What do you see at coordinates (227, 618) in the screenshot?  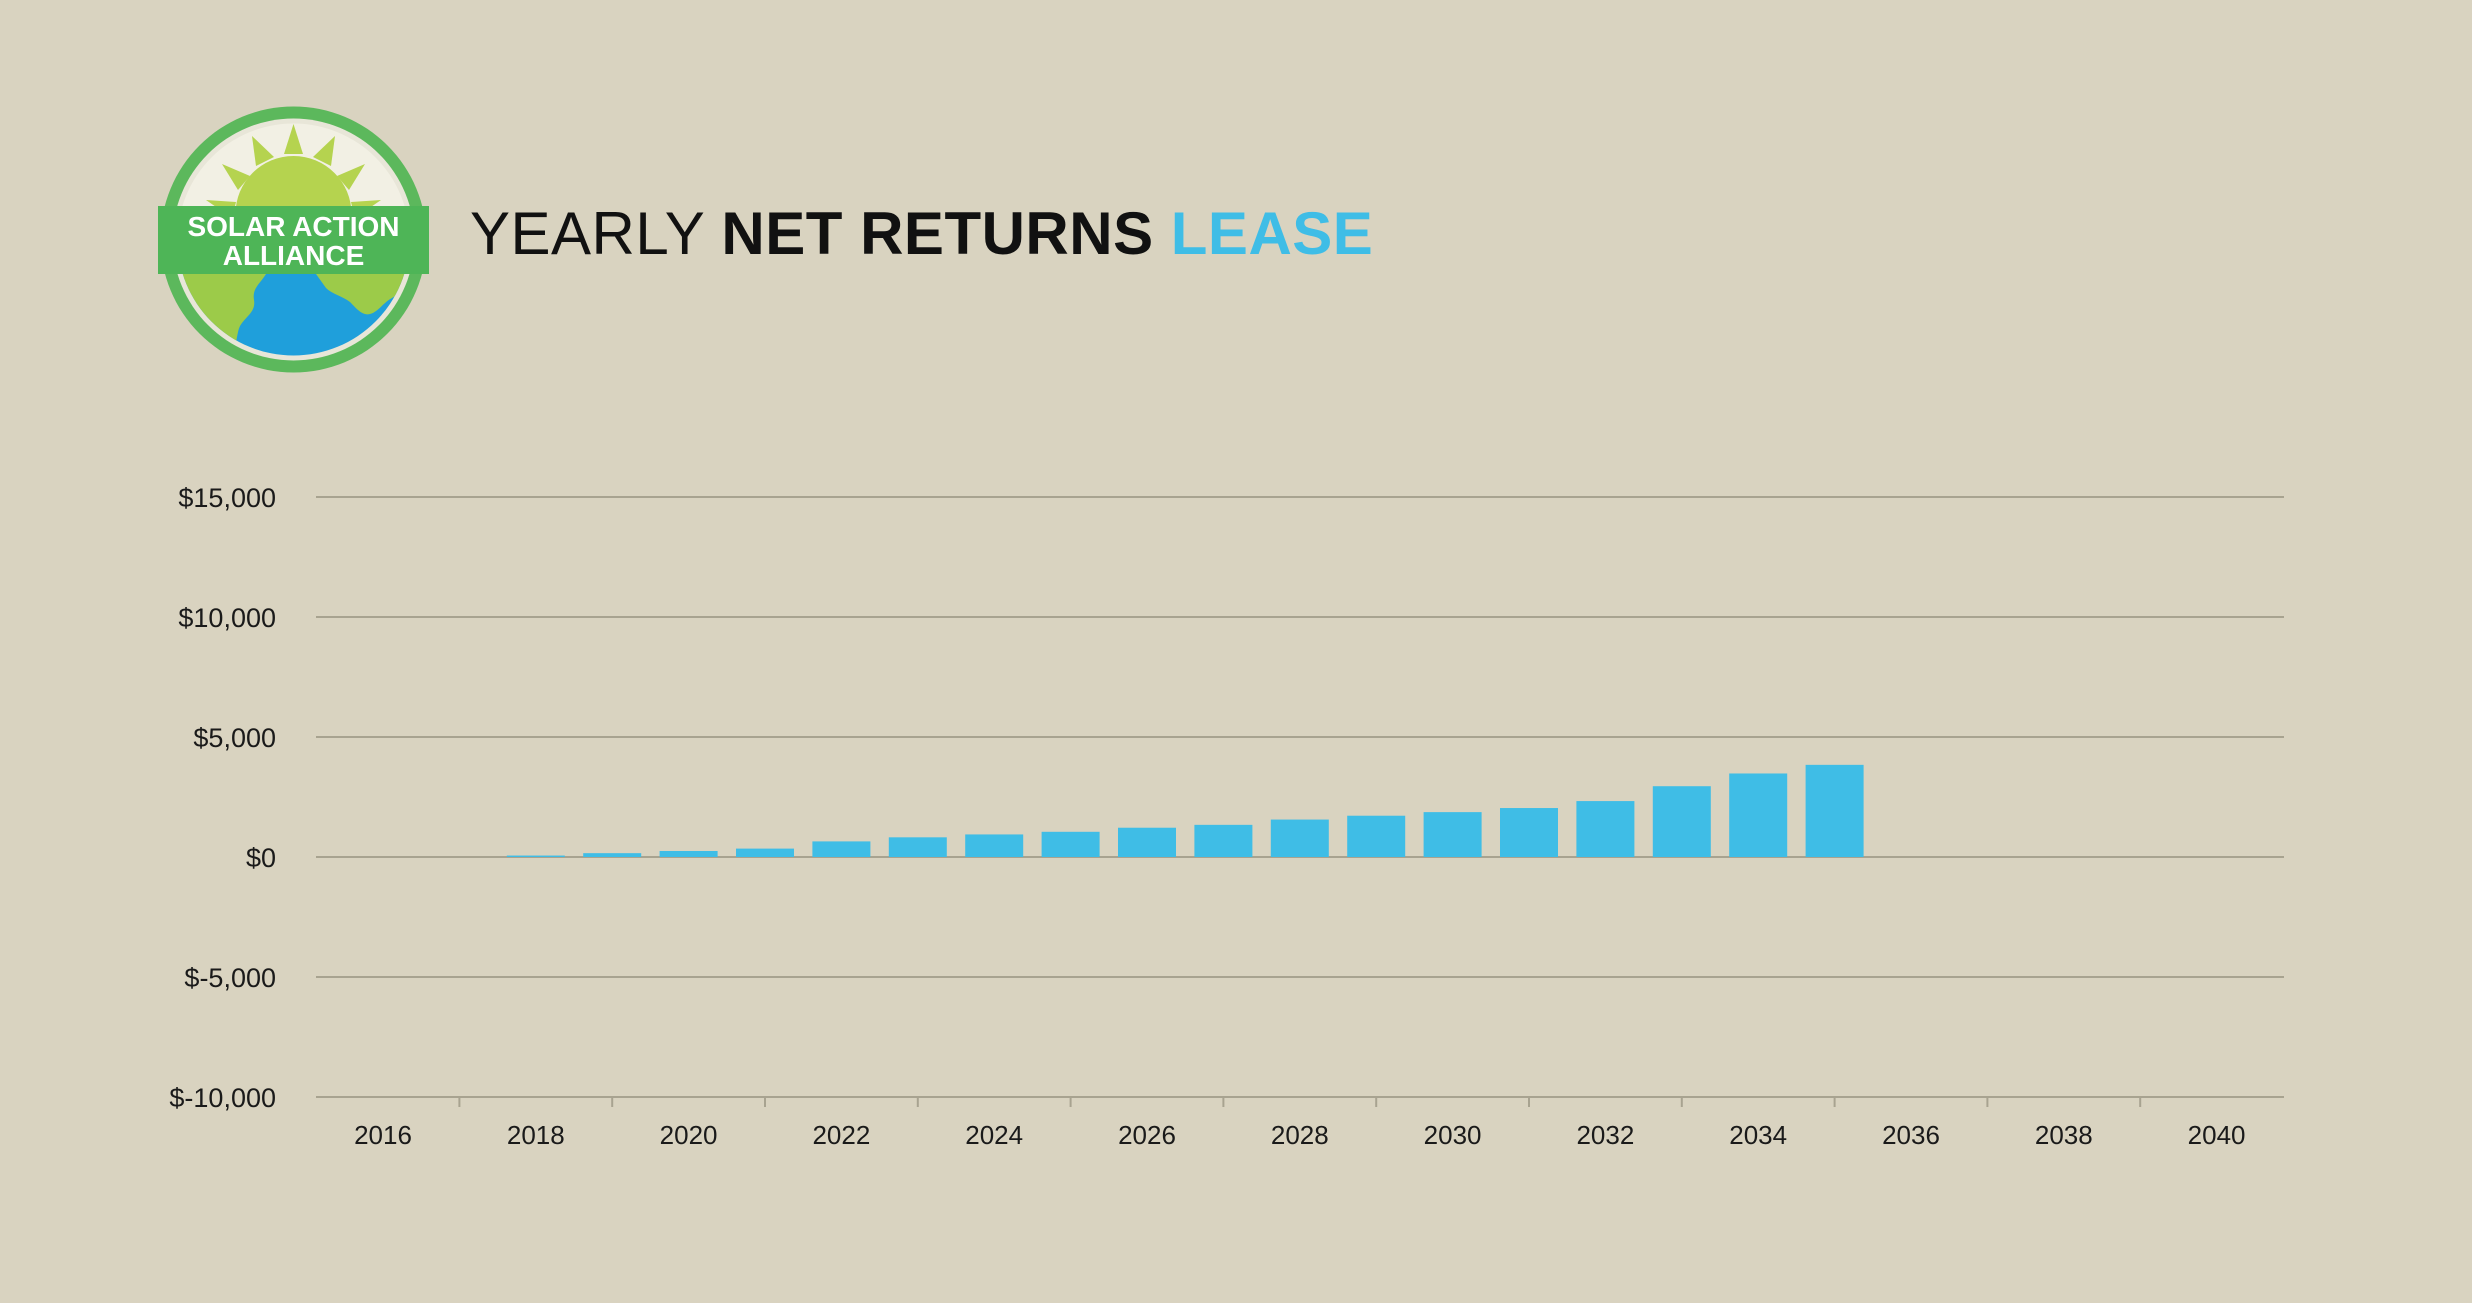 I see `y-tick-label: $10,000` at bounding box center [227, 618].